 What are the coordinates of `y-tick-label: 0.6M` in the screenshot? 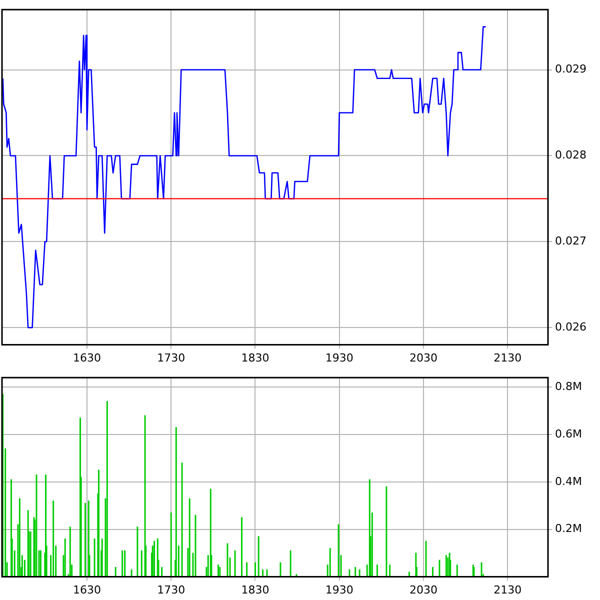 It's located at (568, 433).